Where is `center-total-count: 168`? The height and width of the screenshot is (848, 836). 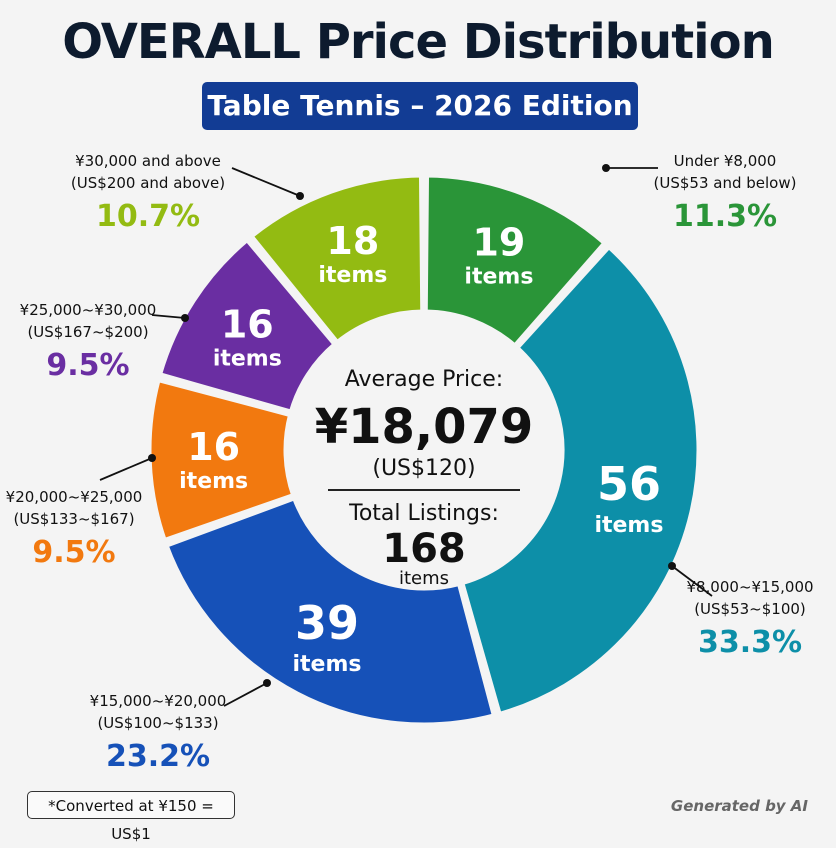 center-total-count: 168 is located at coordinates (424, 549).